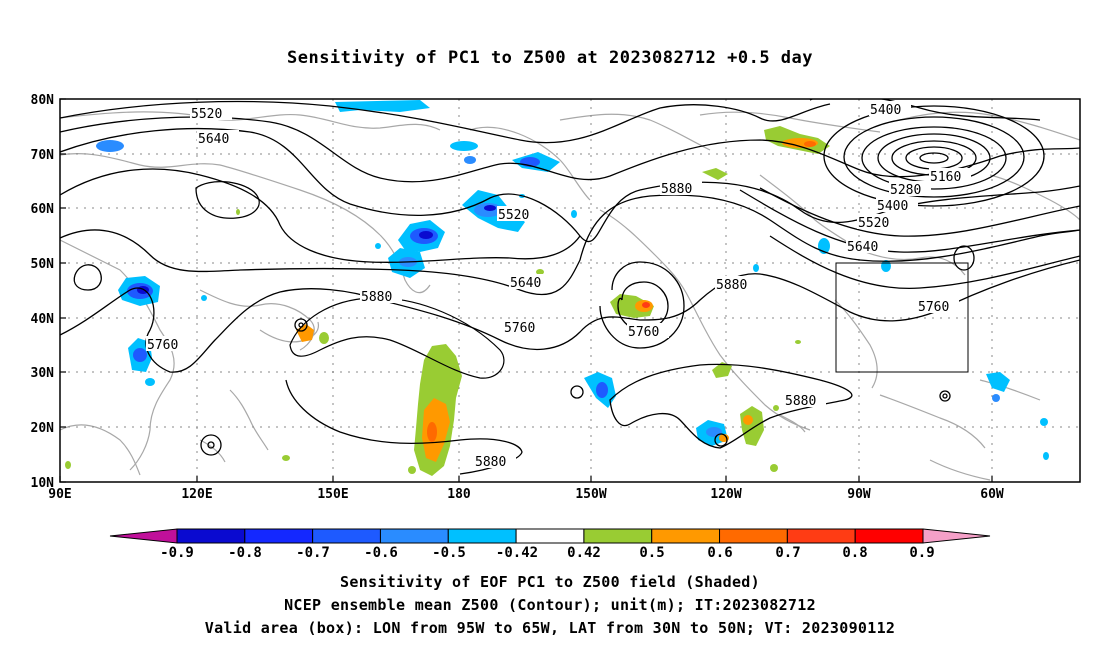  Describe the element at coordinates (143, 536) in the screenshot. I see `colorbar-min-arrow` at that location.